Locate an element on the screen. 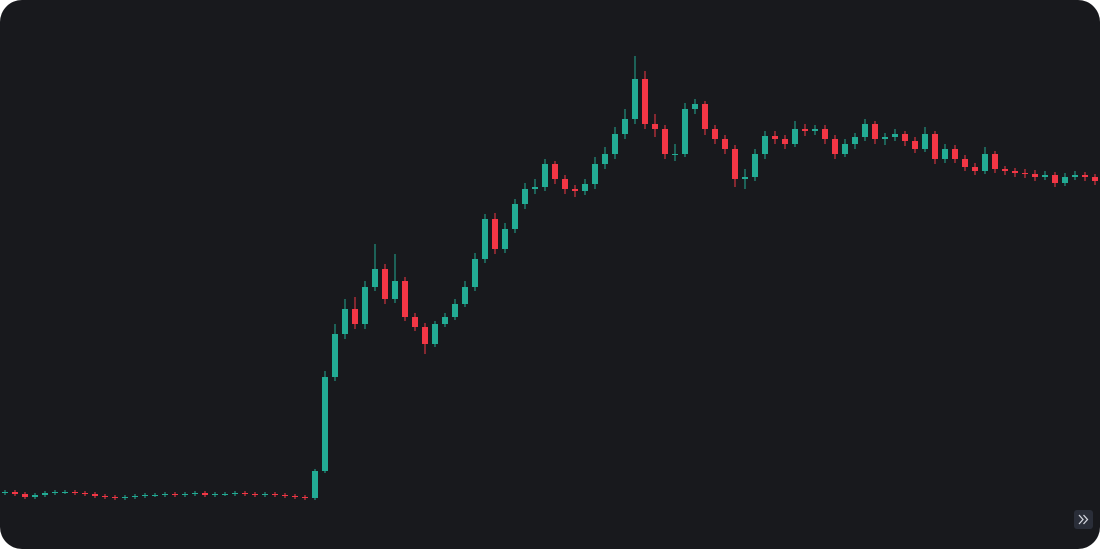 The width and height of the screenshot is (1100, 549). scroll-to-realtime-button is located at coordinates (1083, 519).